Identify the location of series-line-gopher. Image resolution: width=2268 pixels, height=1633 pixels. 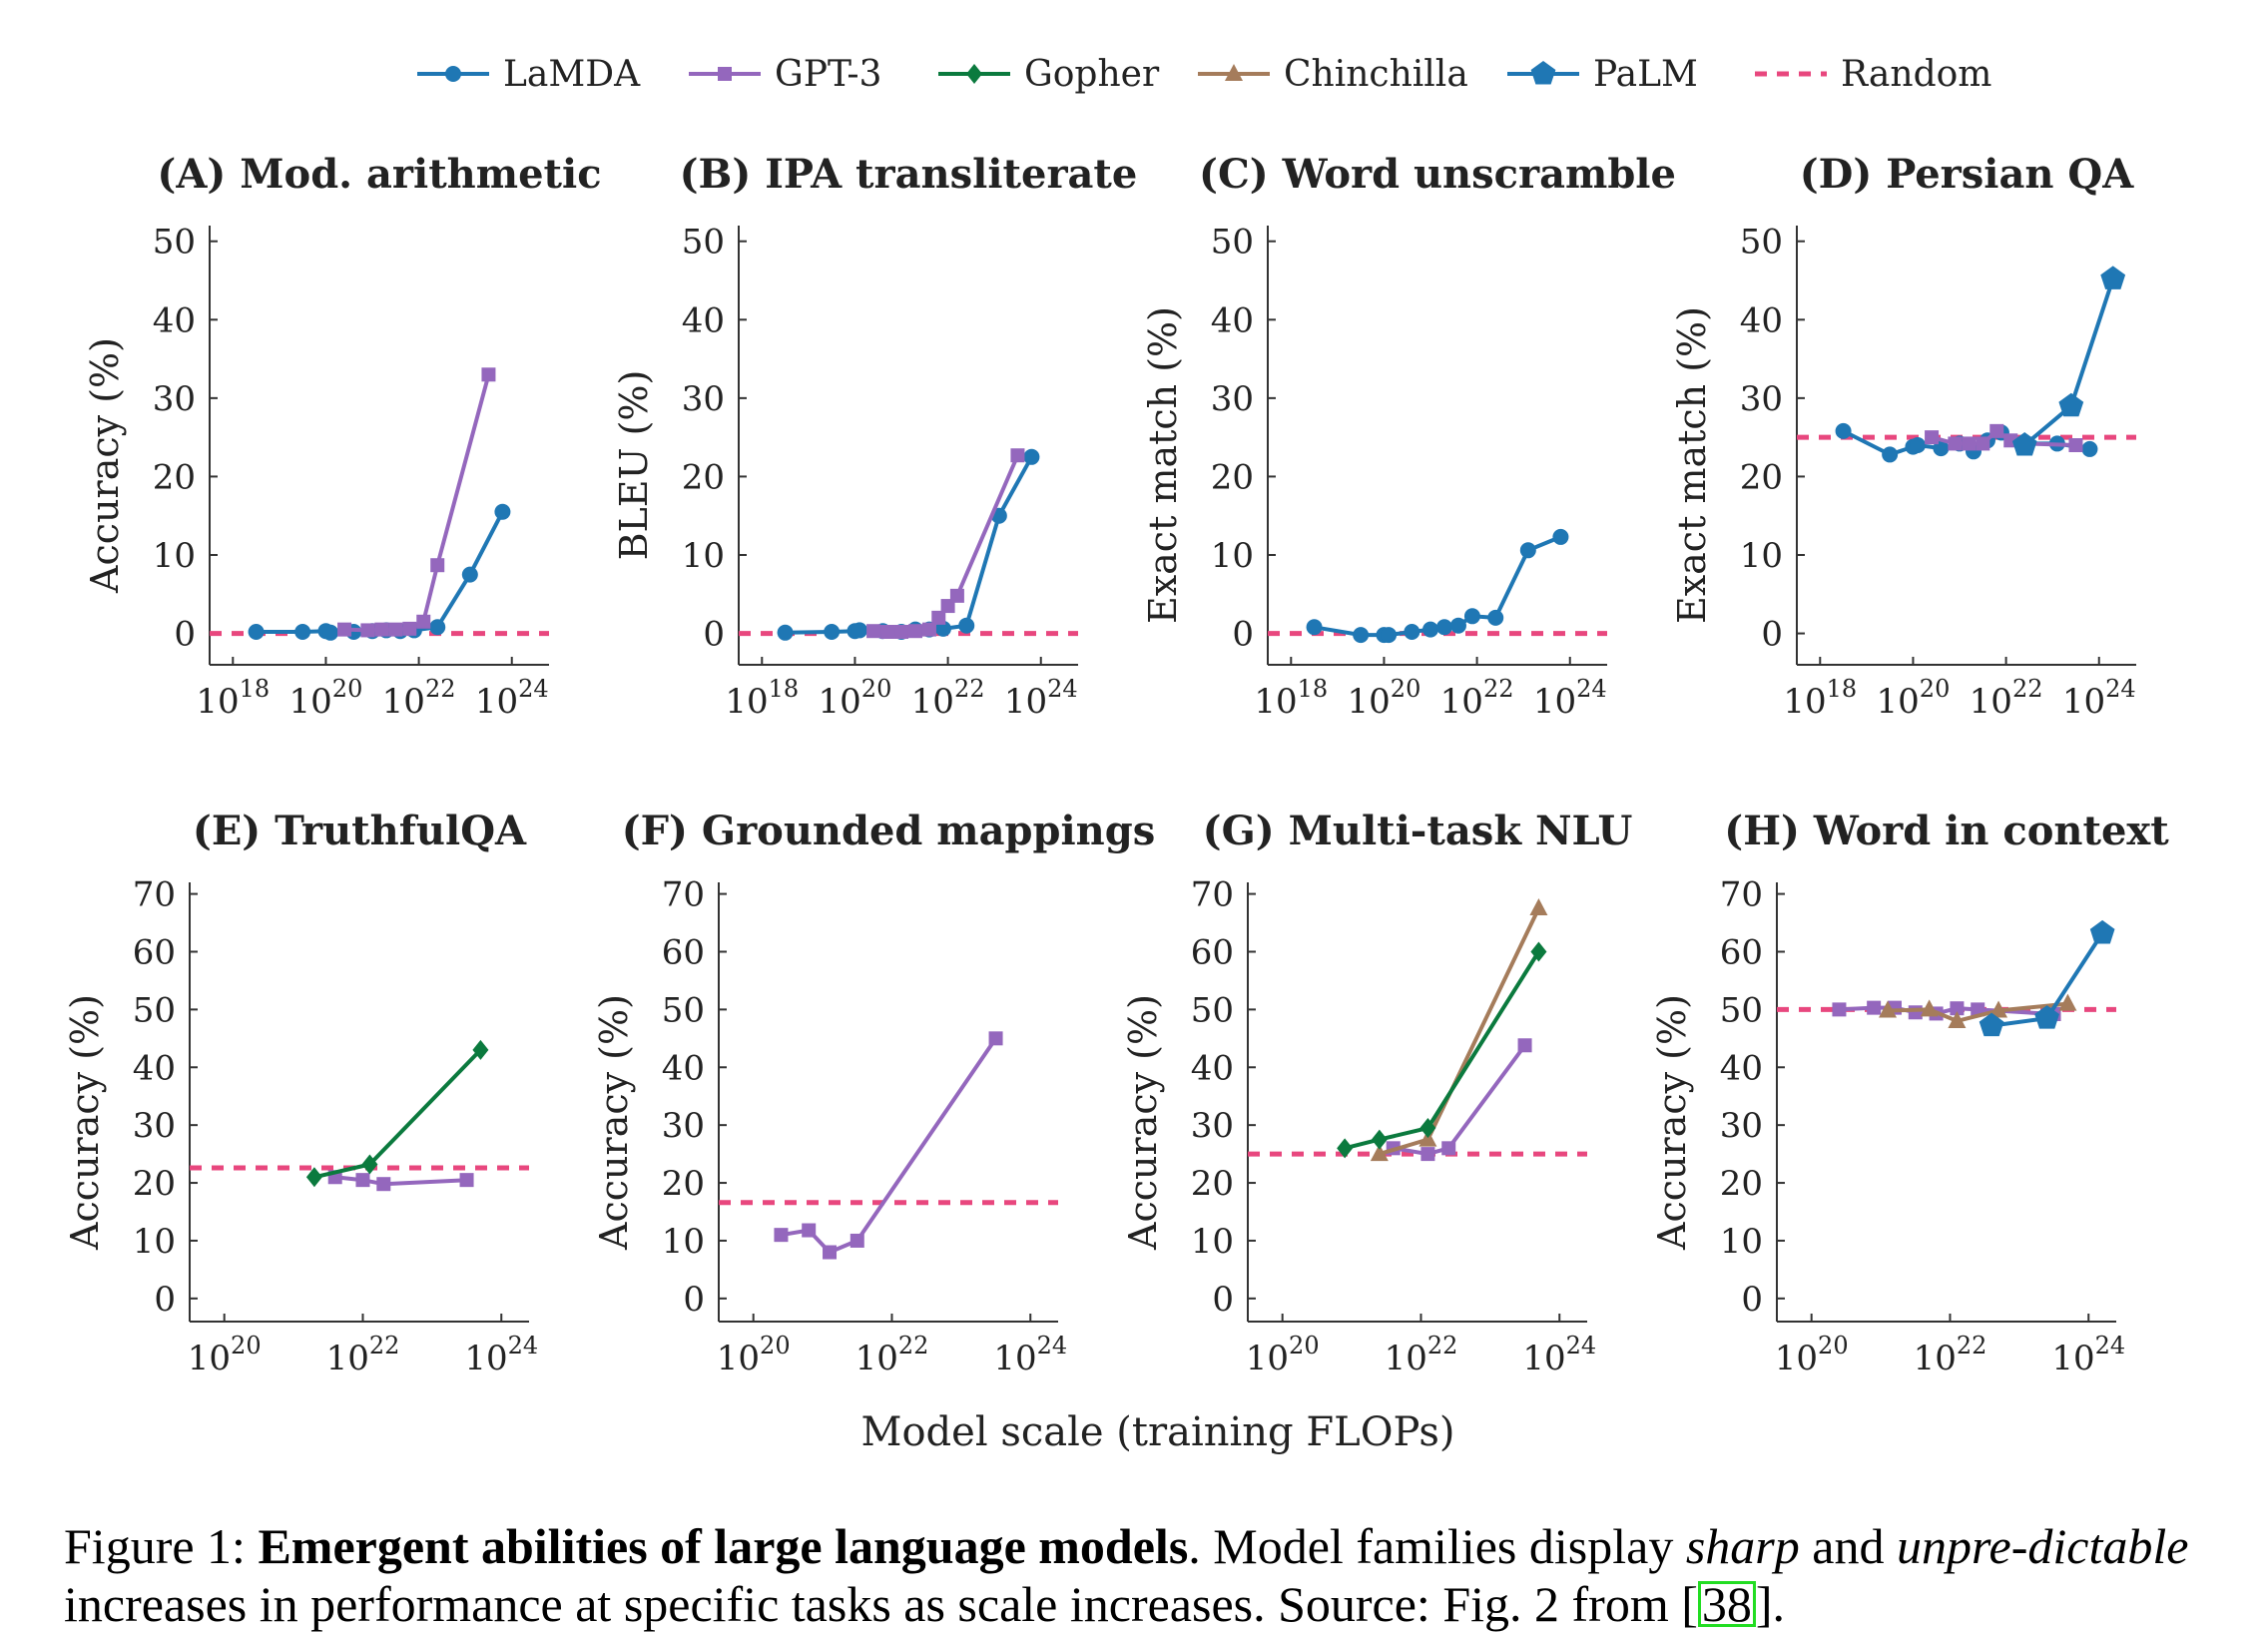
(397, 1114).